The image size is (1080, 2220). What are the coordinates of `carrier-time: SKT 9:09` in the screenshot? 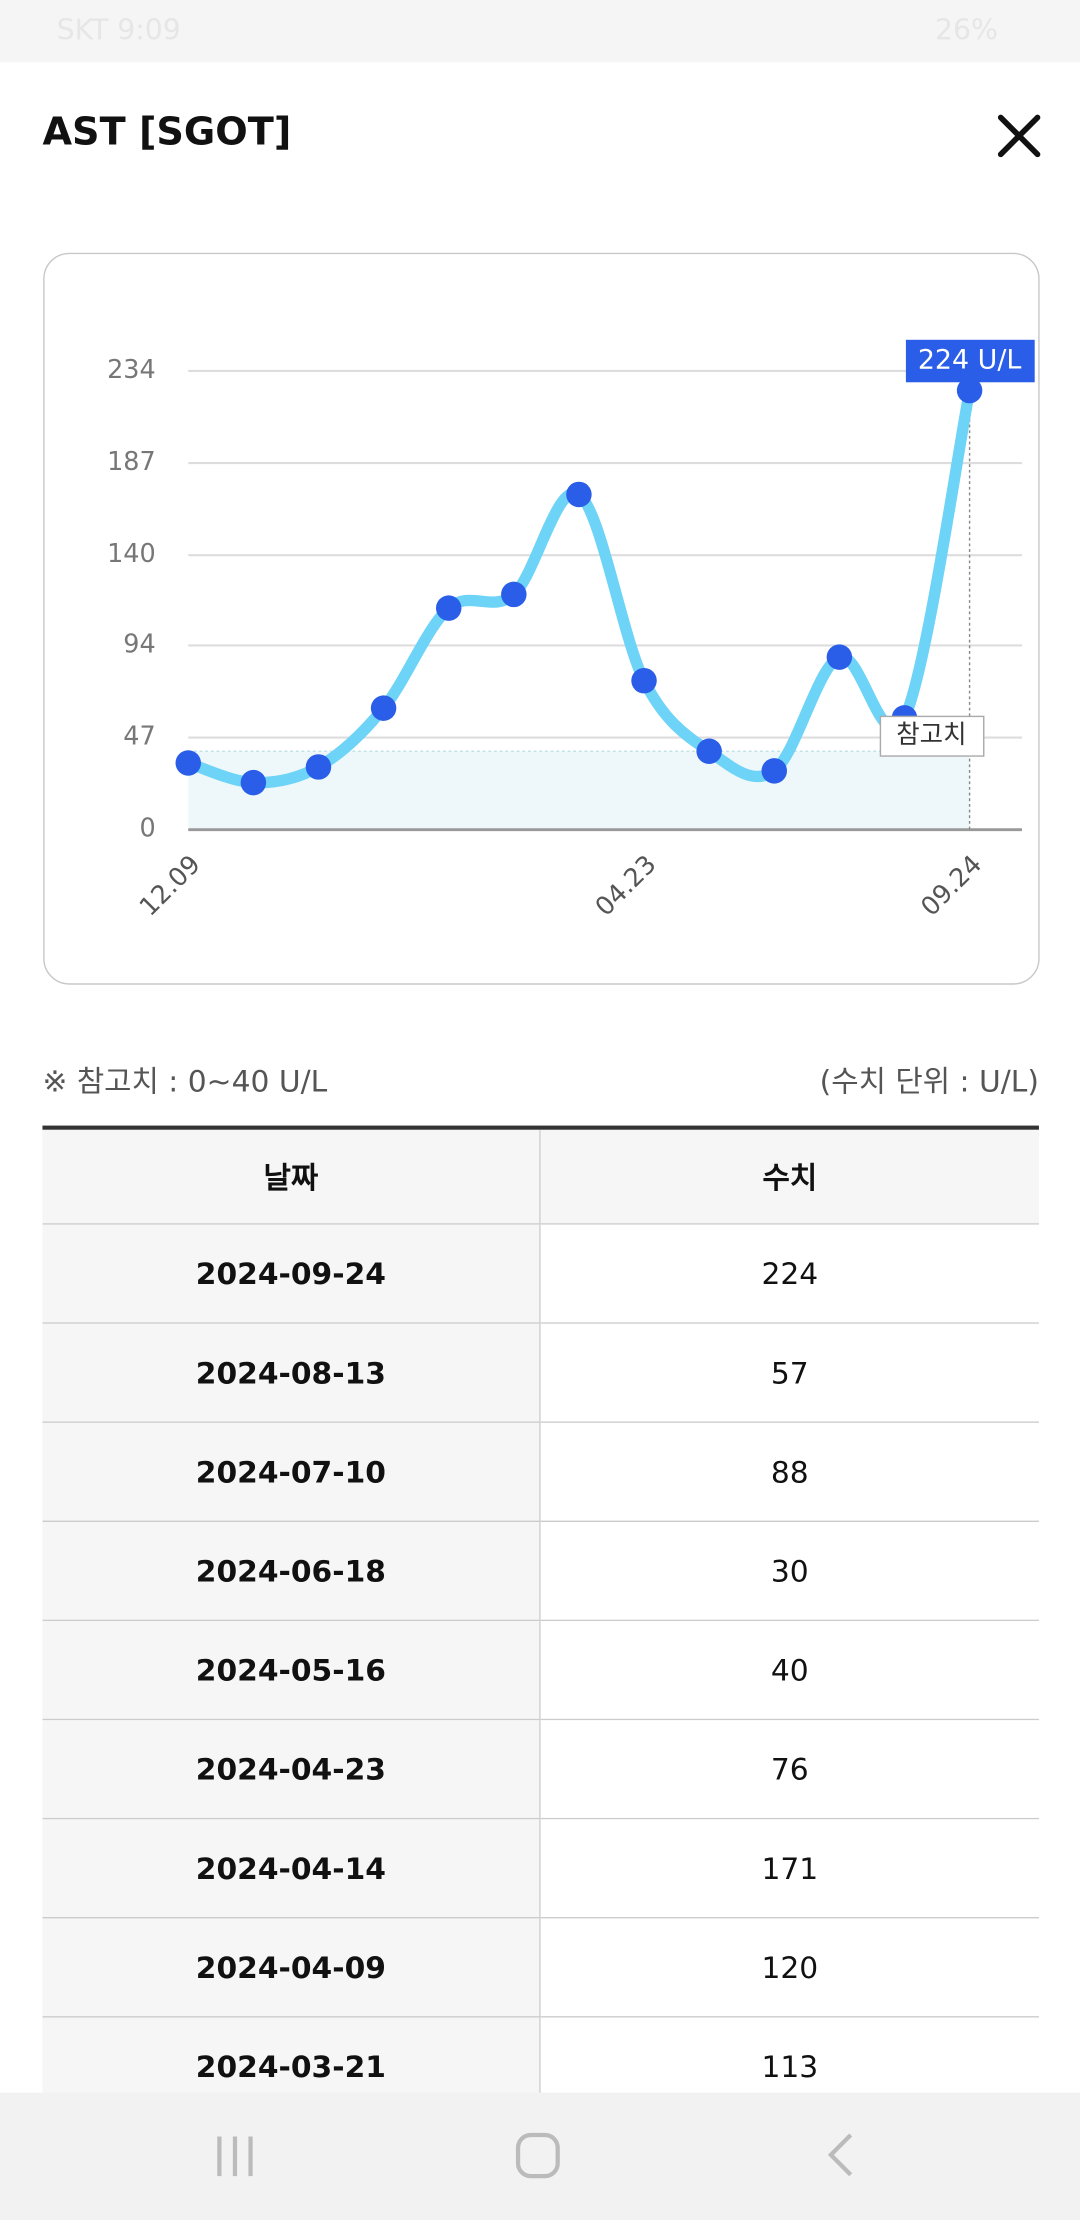 It's located at (118, 29).